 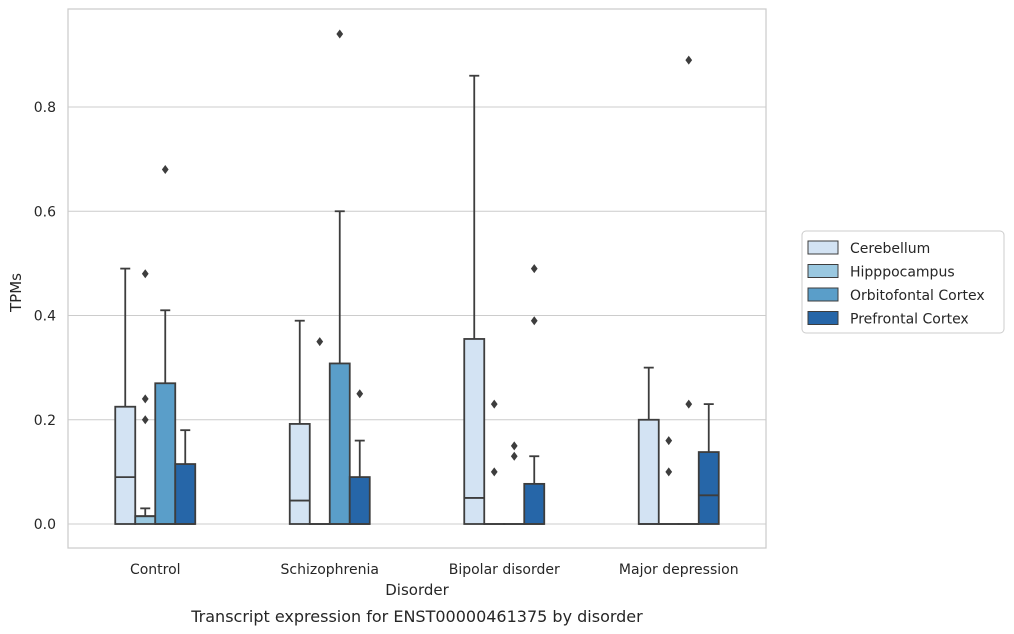 I want to click on y-tick-label: 0.0, so click(x=45, y=525).